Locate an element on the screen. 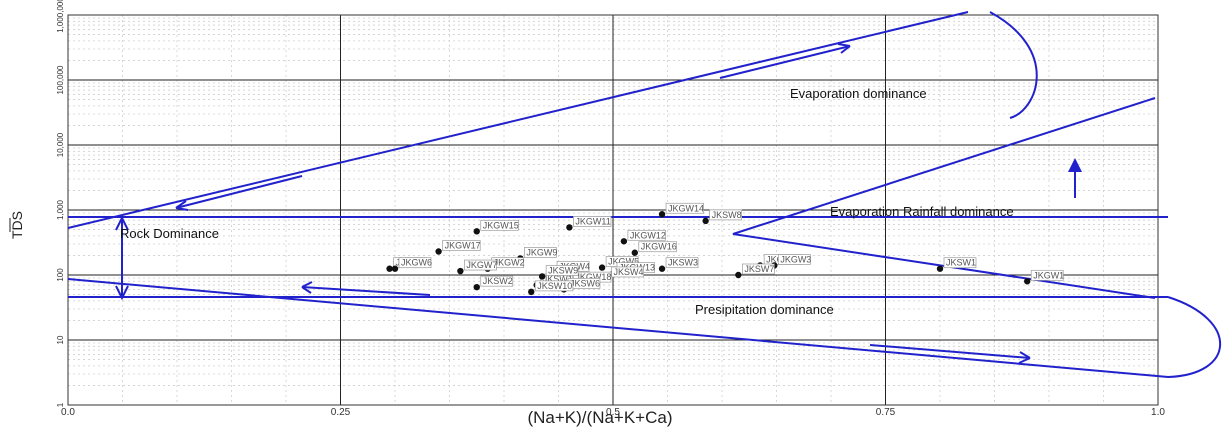 This screenshot has width=1225, height=427. point-label: JKSW3 is located at coordinates (683, 263).